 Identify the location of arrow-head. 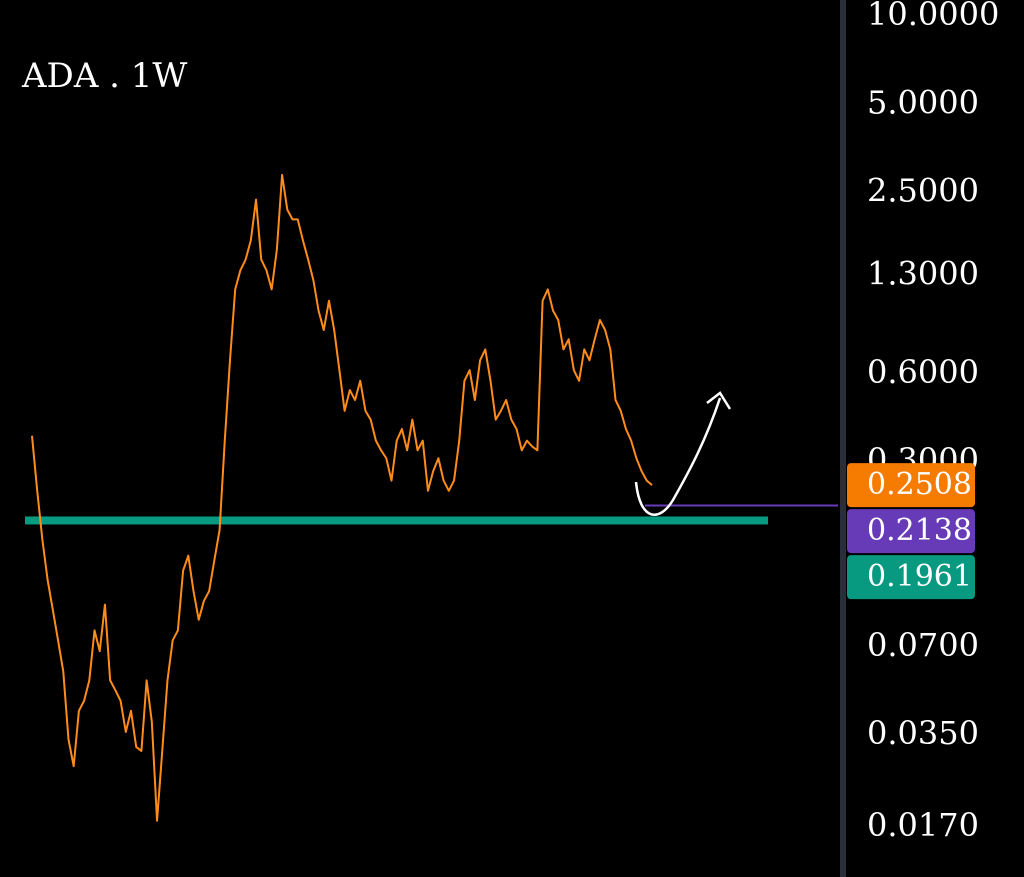
(719, 400).